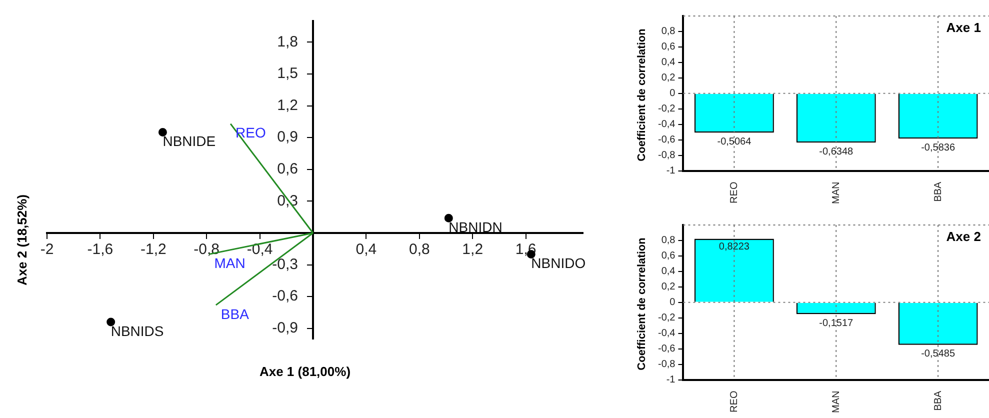 The width and height of the screenshot is (989, 418). Describe the element at coordinates (235, 314) in the screenshot. I see `series-label: BBA` at that location.